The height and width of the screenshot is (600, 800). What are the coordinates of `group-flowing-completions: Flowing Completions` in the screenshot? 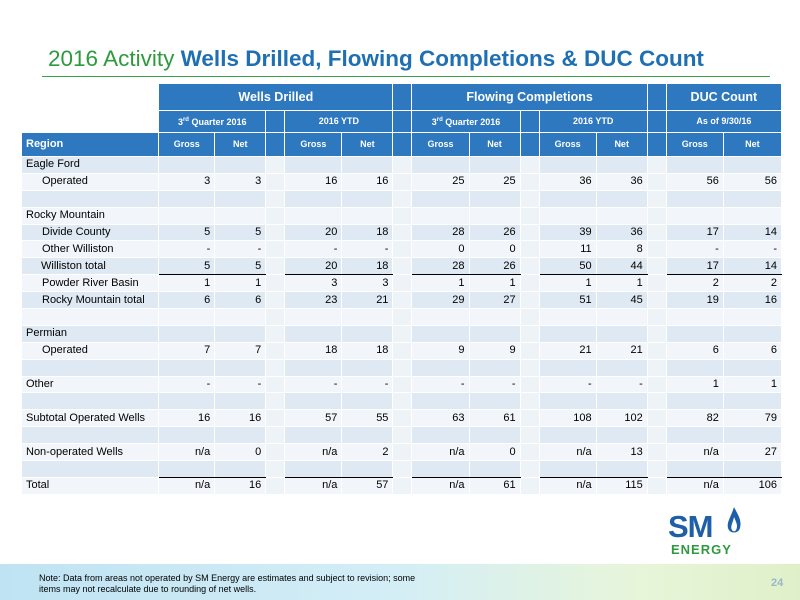 It's located at (529, 97).